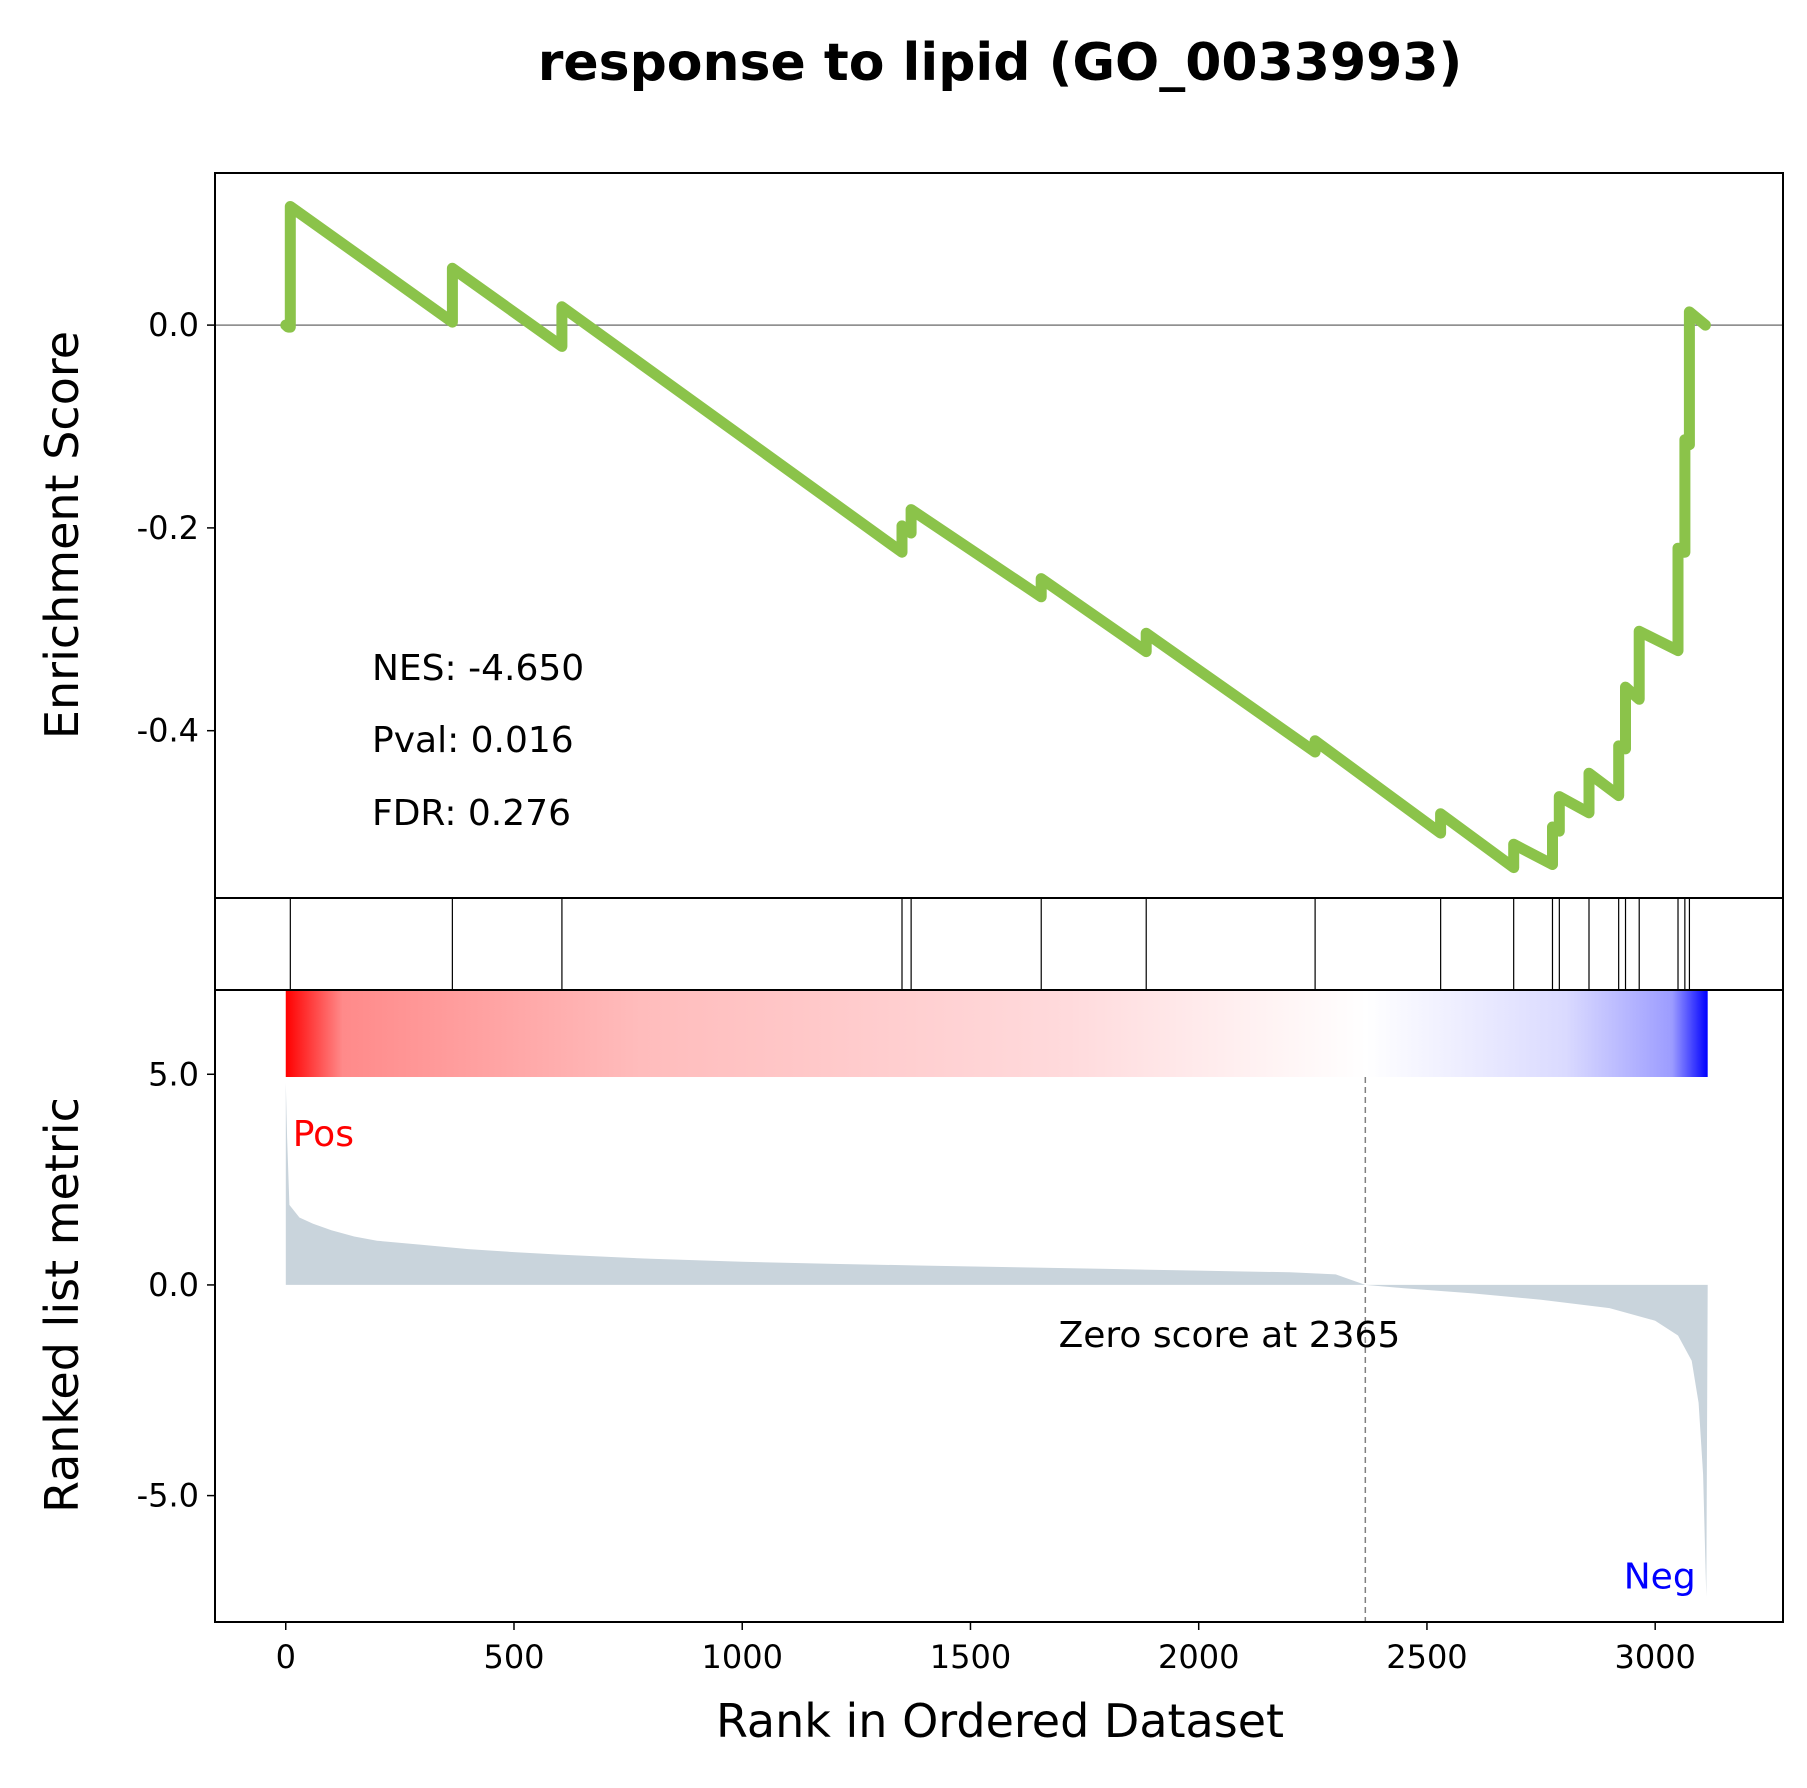 The image size is (1807, 1788). I want to click on chart-title: response to lipid (GO_0033993), so click(1000, 63).